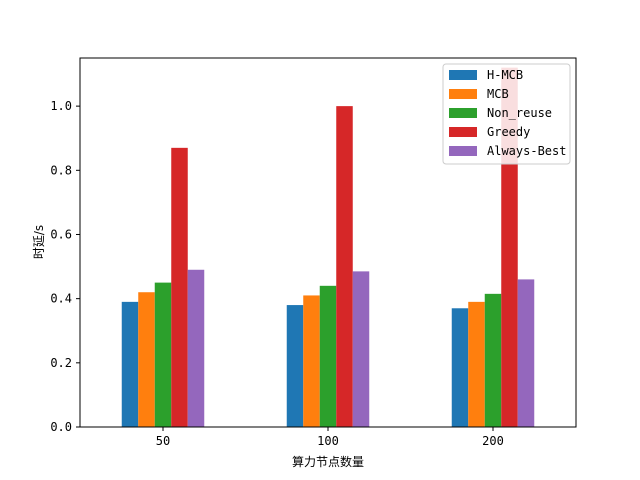 This screenshot has width=640, height=480. What do you see at coordinates (526, 151) in the screenshot?
I see `legend-label: Always-Best` at bounding box center [526, 151].